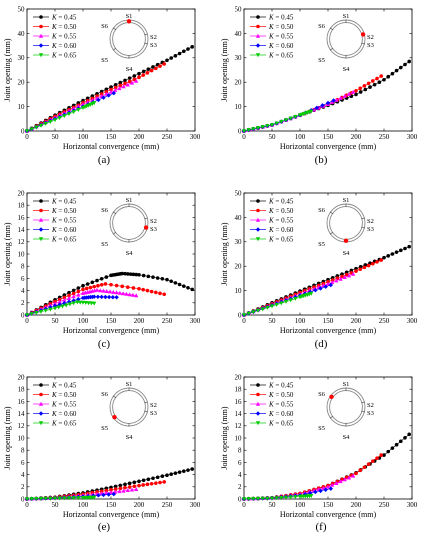  Describe the element at coordinates (239, 242) in the screenshot. I see `y-tick-label: 30` at that location.